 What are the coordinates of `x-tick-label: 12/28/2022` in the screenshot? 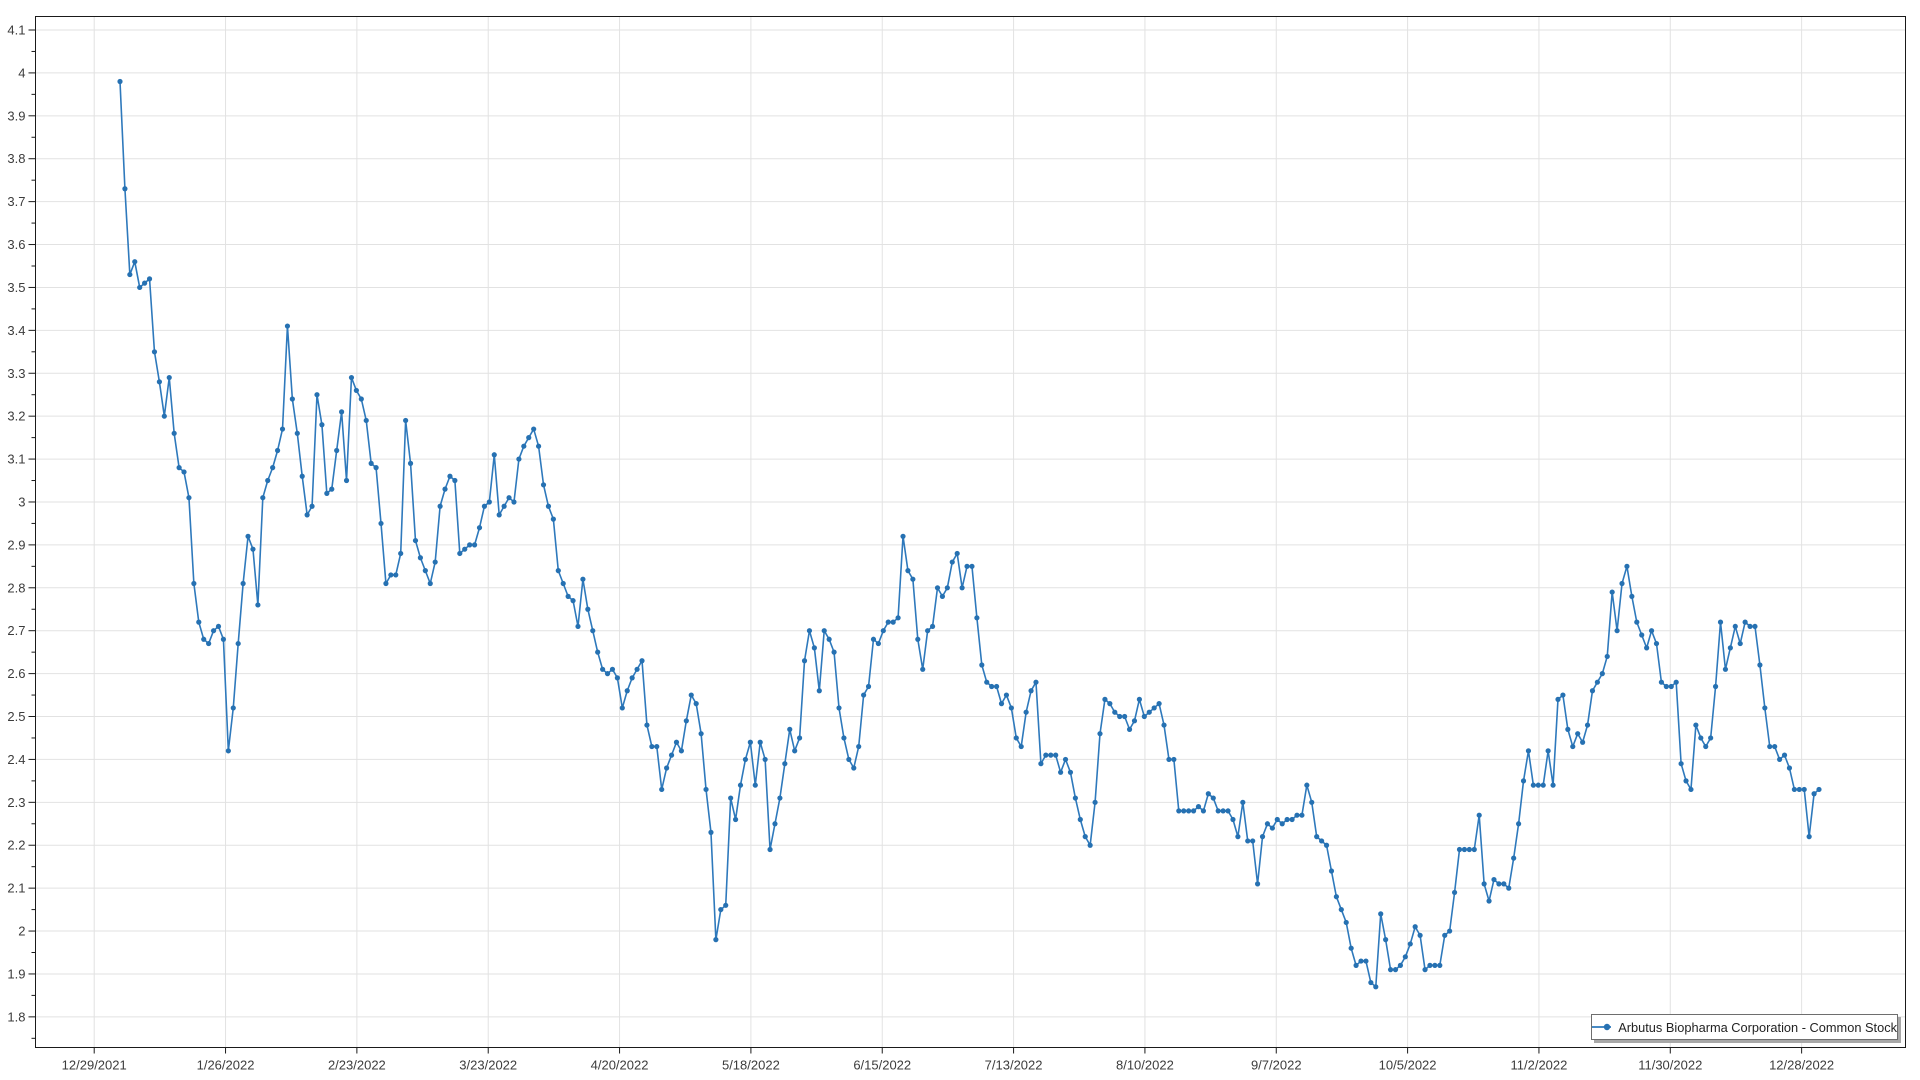 It's located at (1801, 1065).